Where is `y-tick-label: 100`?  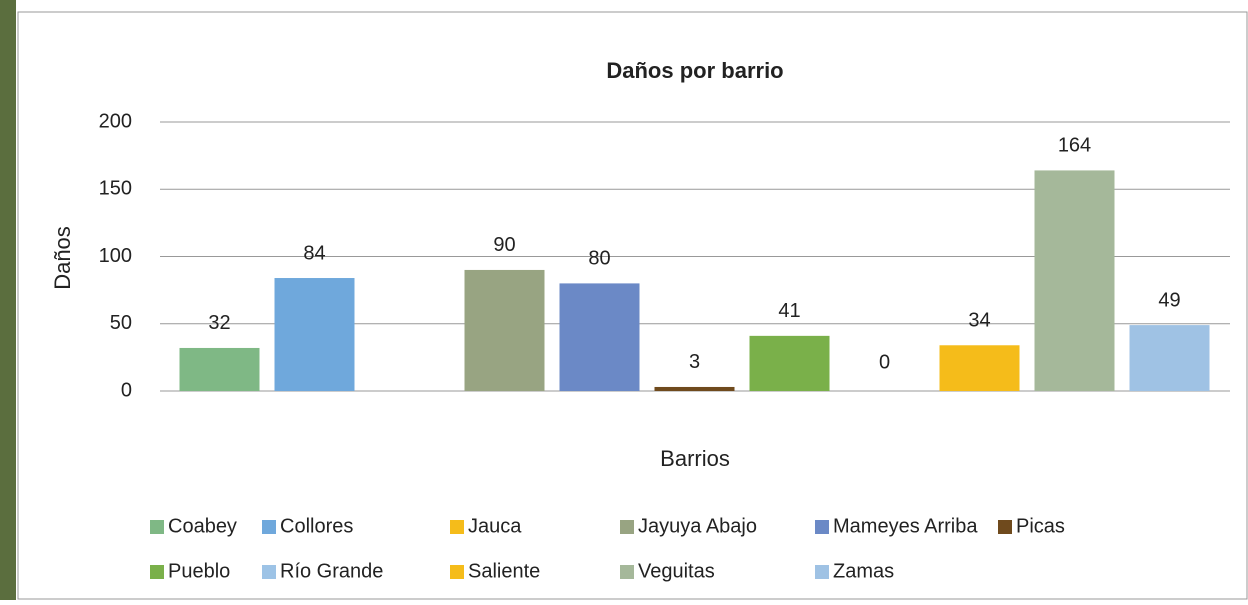
y-tick-label: 100 is located at coordinates (115, 256).